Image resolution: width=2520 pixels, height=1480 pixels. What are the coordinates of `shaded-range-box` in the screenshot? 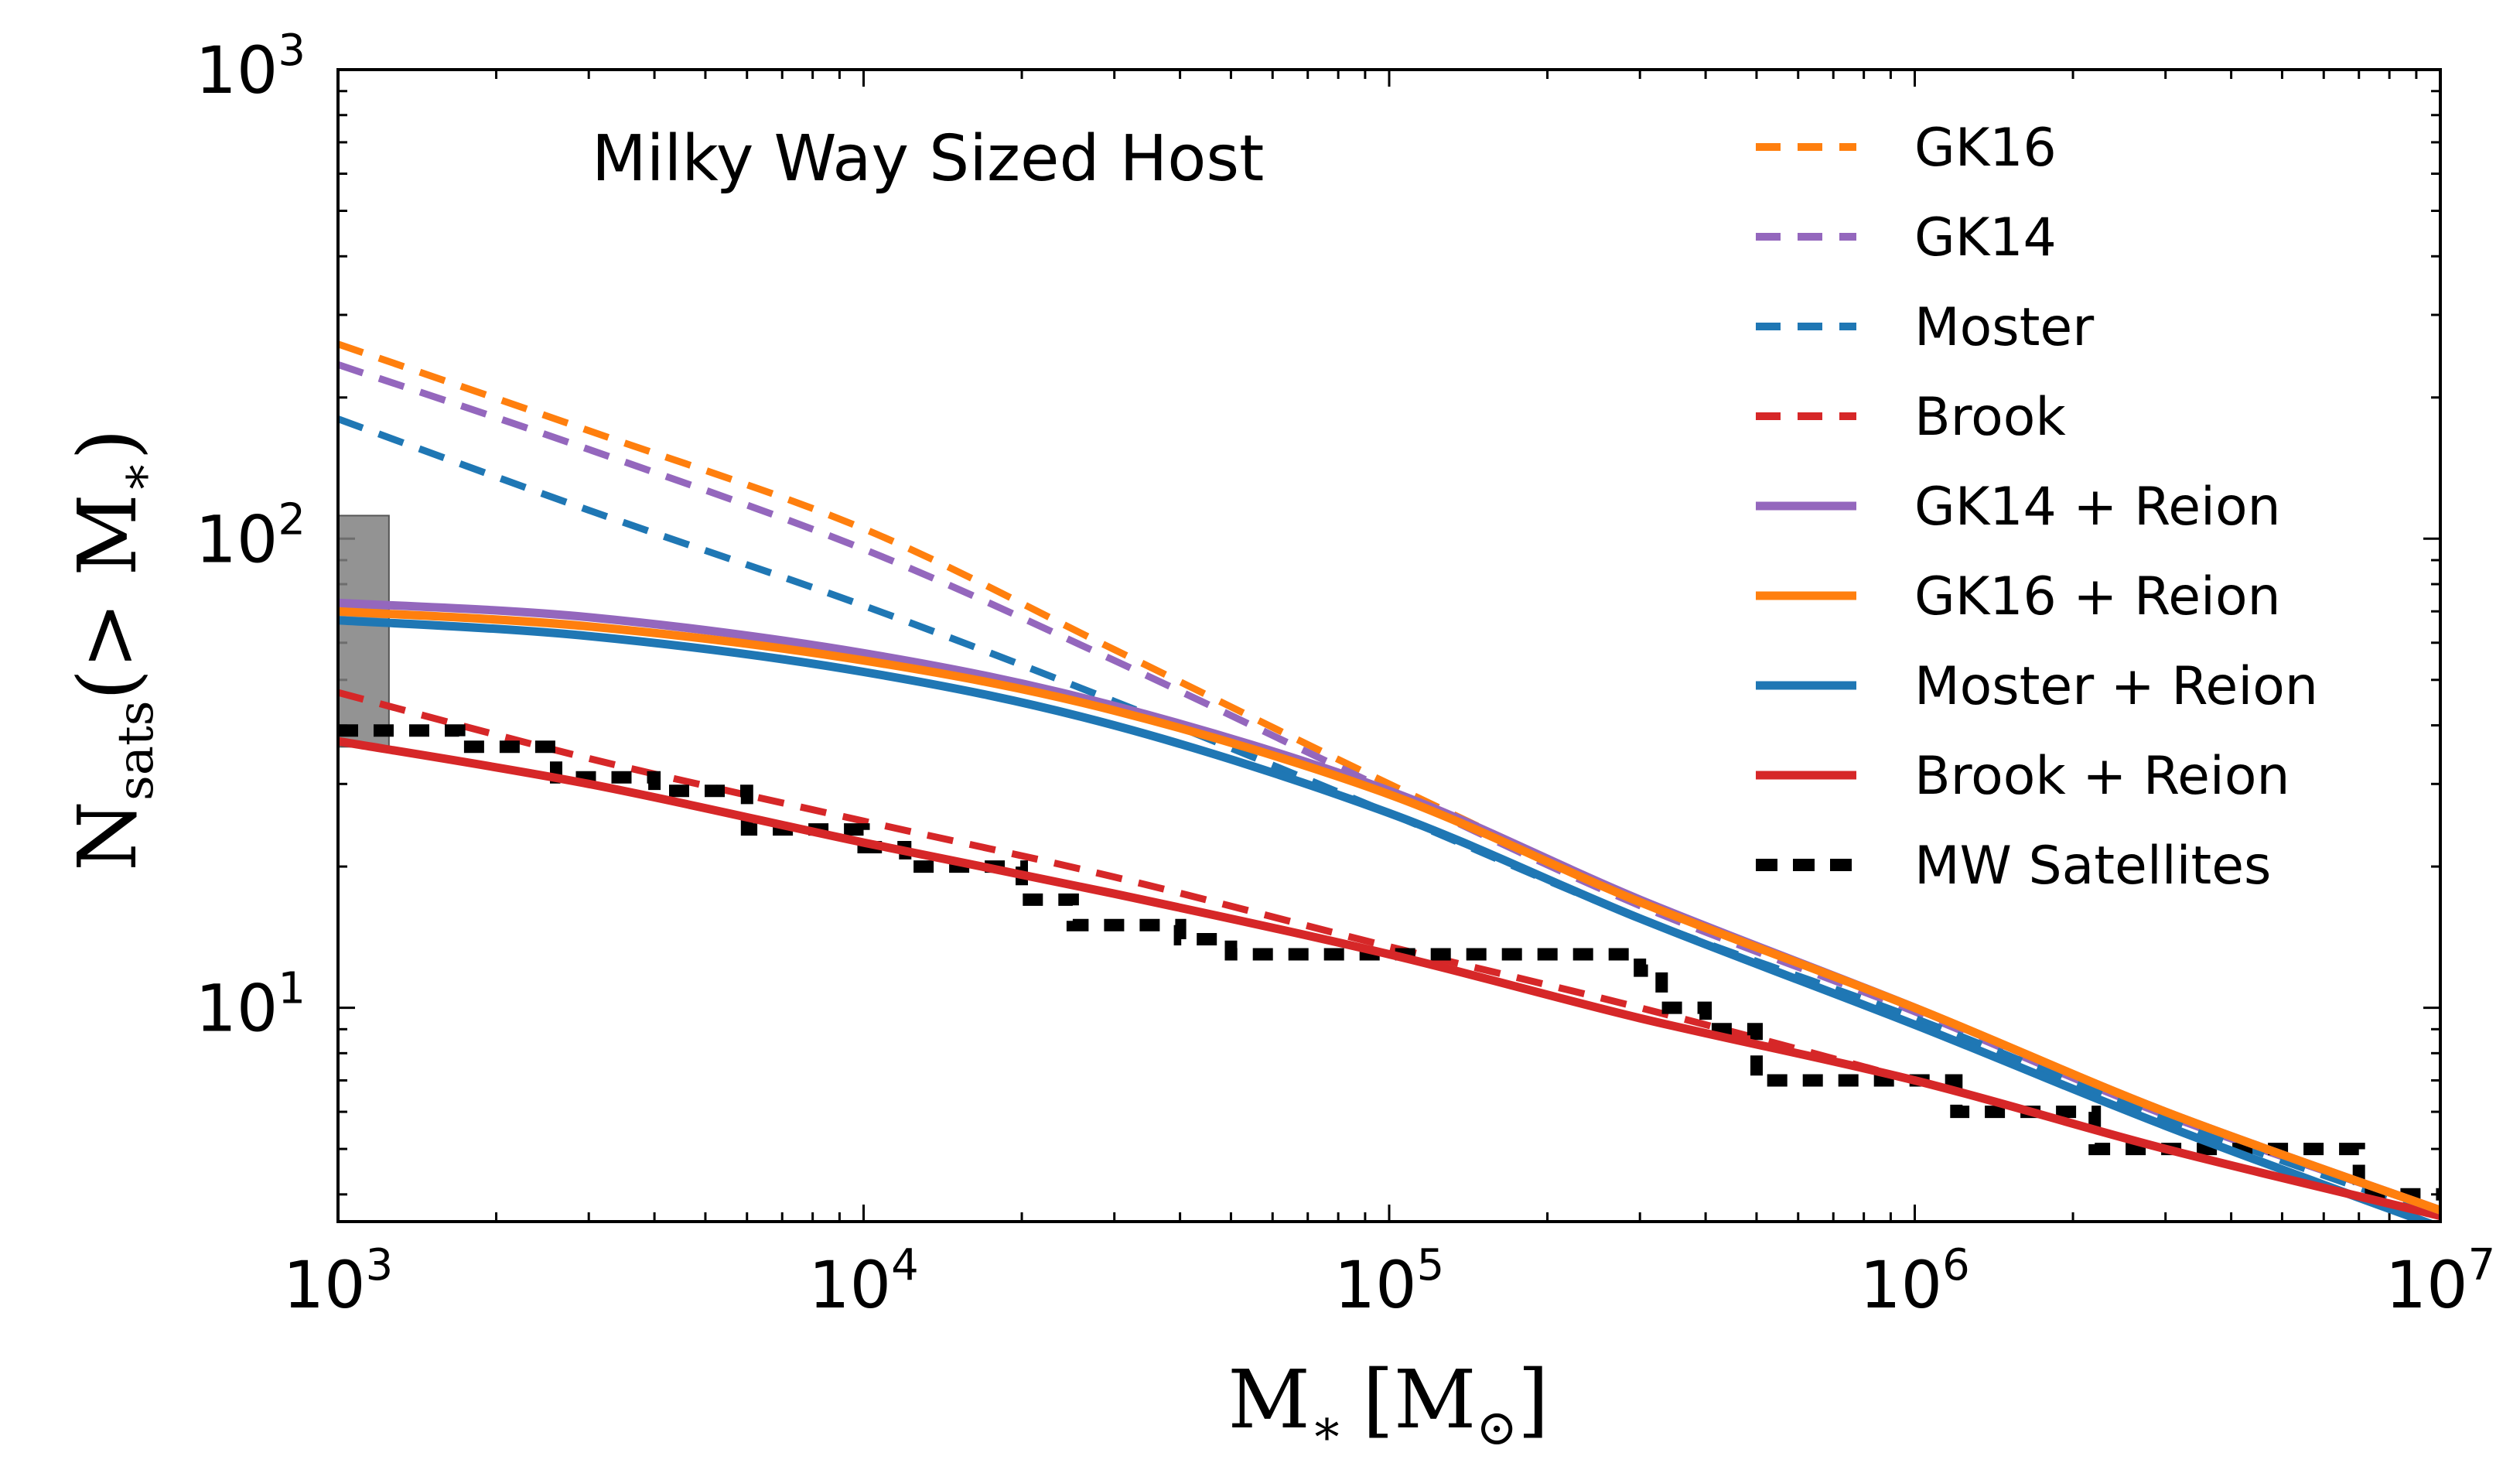 It's located at (364, 631).